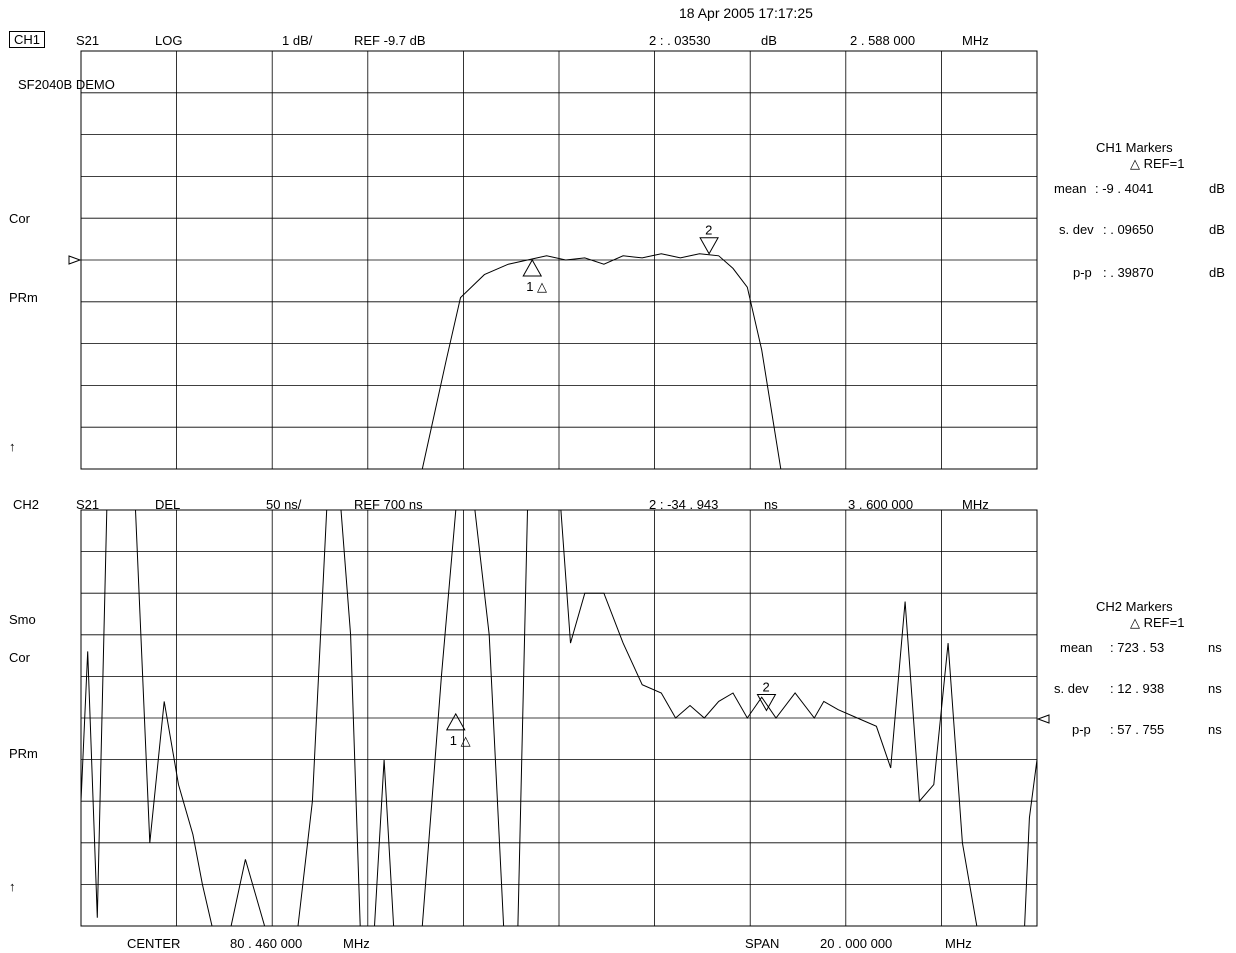  Describe the element at coordinates (762, 943) in the screenshot. I see `span-label: SPAN` at that location.